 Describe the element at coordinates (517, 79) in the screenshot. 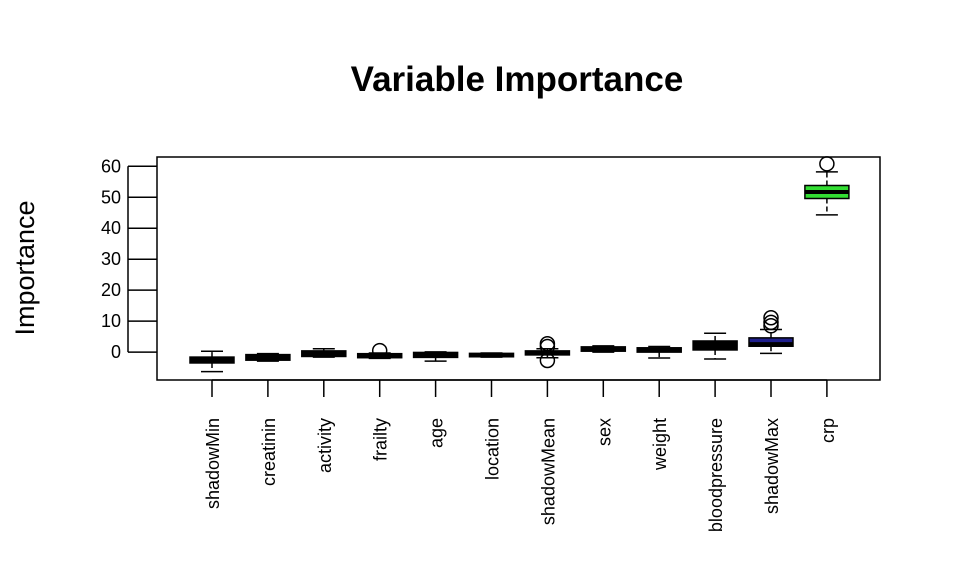

I see `chart-title: Variable Importance` at that location.